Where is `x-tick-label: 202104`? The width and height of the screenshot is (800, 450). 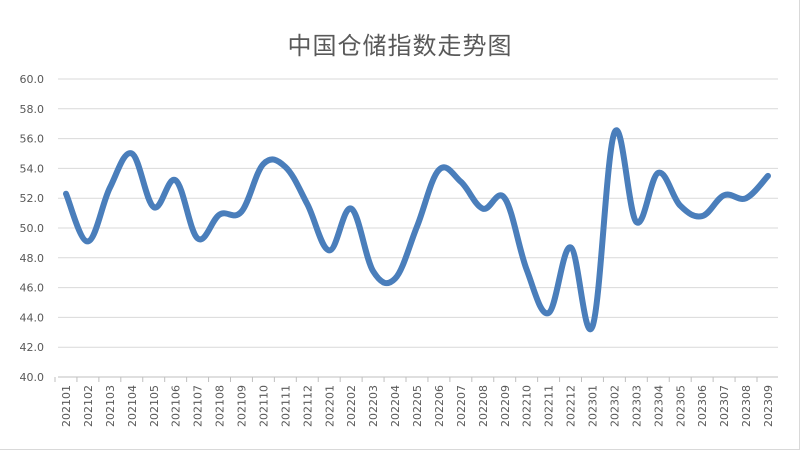 x-tick-label: 202104 is located at coordinates (132, 406).